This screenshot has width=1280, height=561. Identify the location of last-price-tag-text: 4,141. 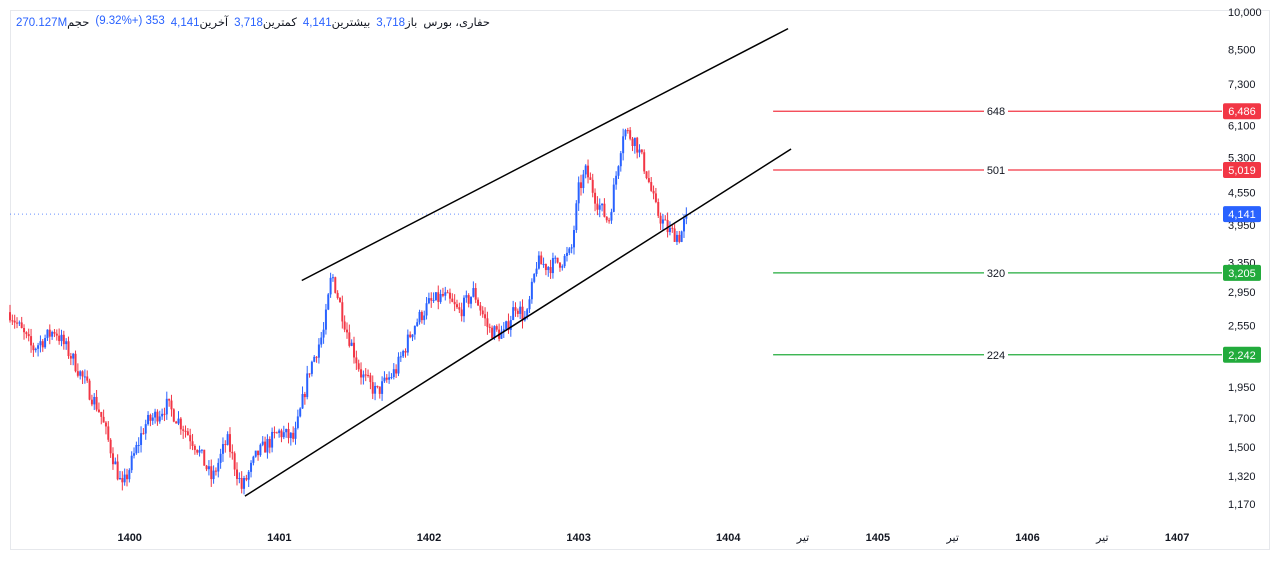
(1242, 215).